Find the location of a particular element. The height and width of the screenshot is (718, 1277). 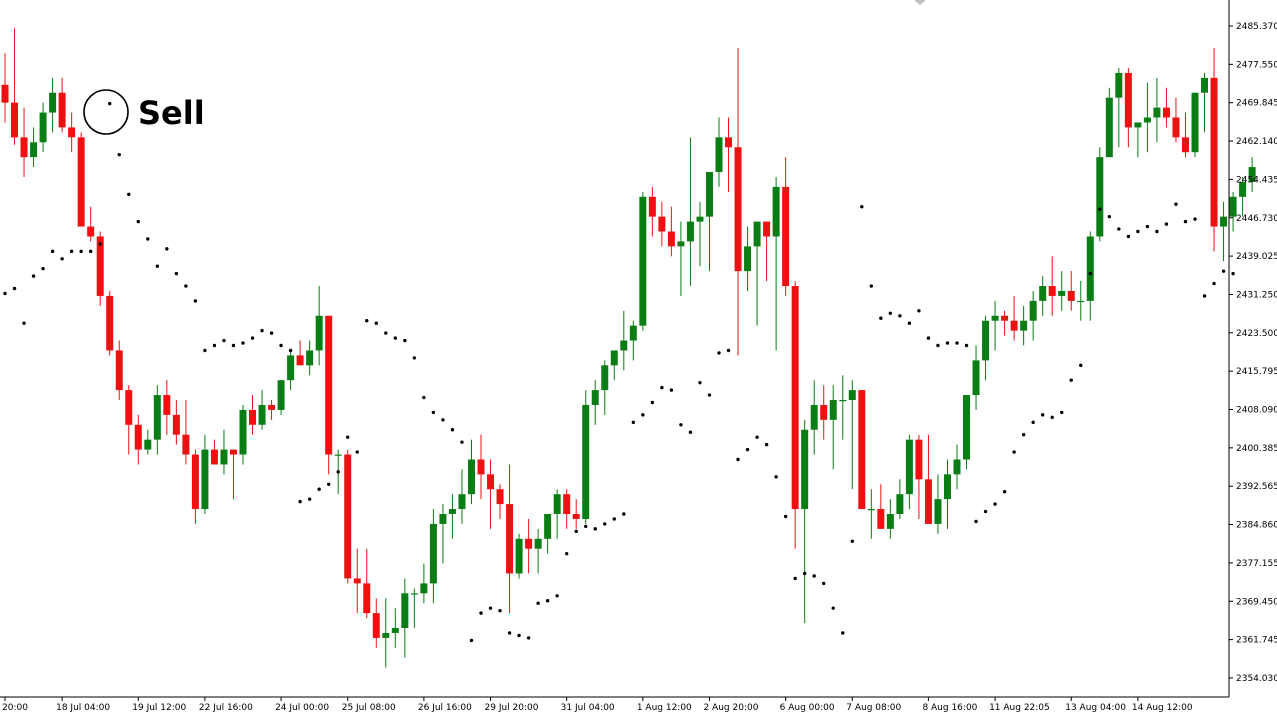

y-tick-label: 2361.745 is located at coordinates (1256, 641).